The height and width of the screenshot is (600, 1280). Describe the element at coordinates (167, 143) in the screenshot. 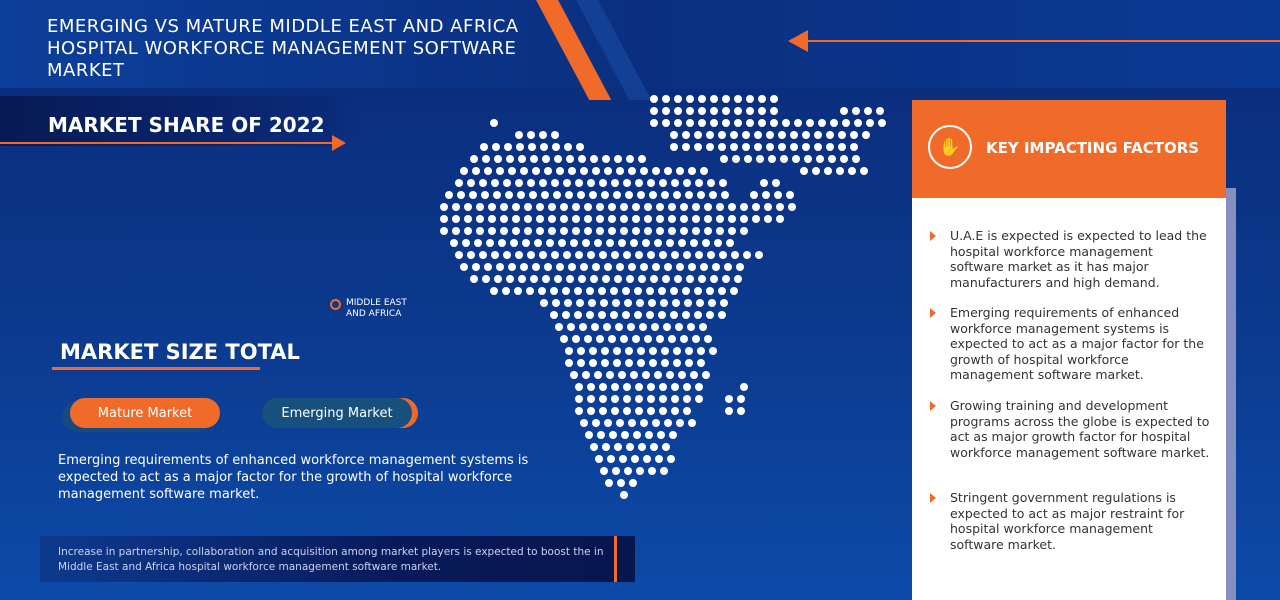

I see `divider` at that location.